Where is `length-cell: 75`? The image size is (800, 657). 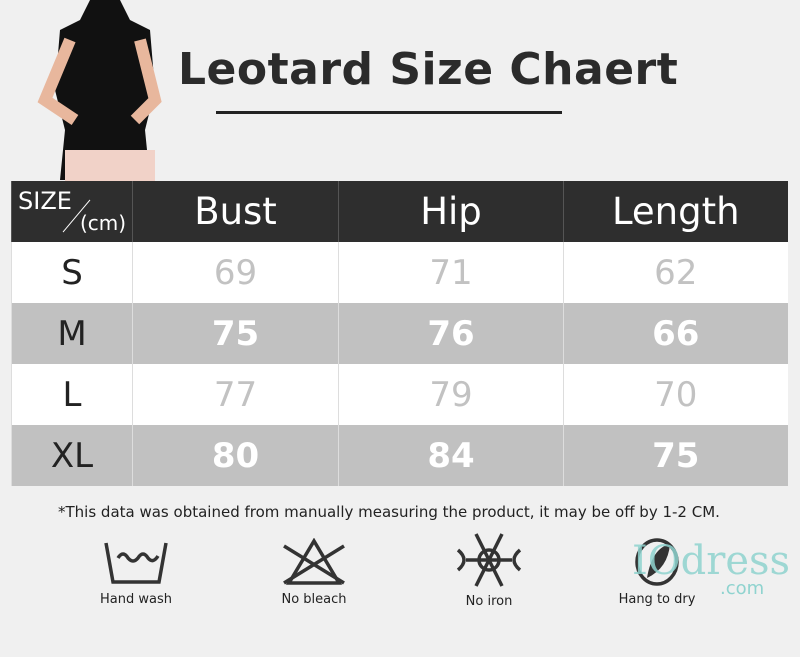 length-cell: 75 is located at coordinates (675, 455).